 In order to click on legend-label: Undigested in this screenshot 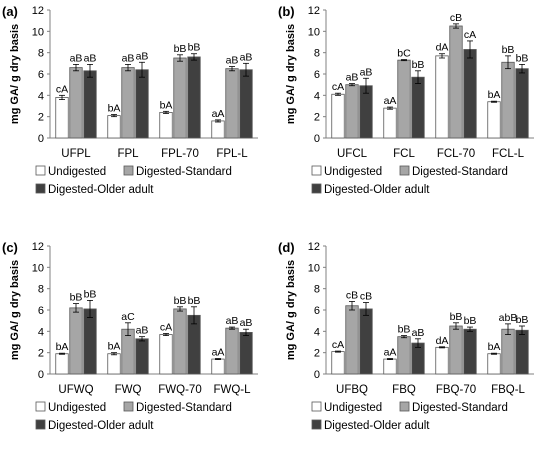, I will do `click(353, 172)`.